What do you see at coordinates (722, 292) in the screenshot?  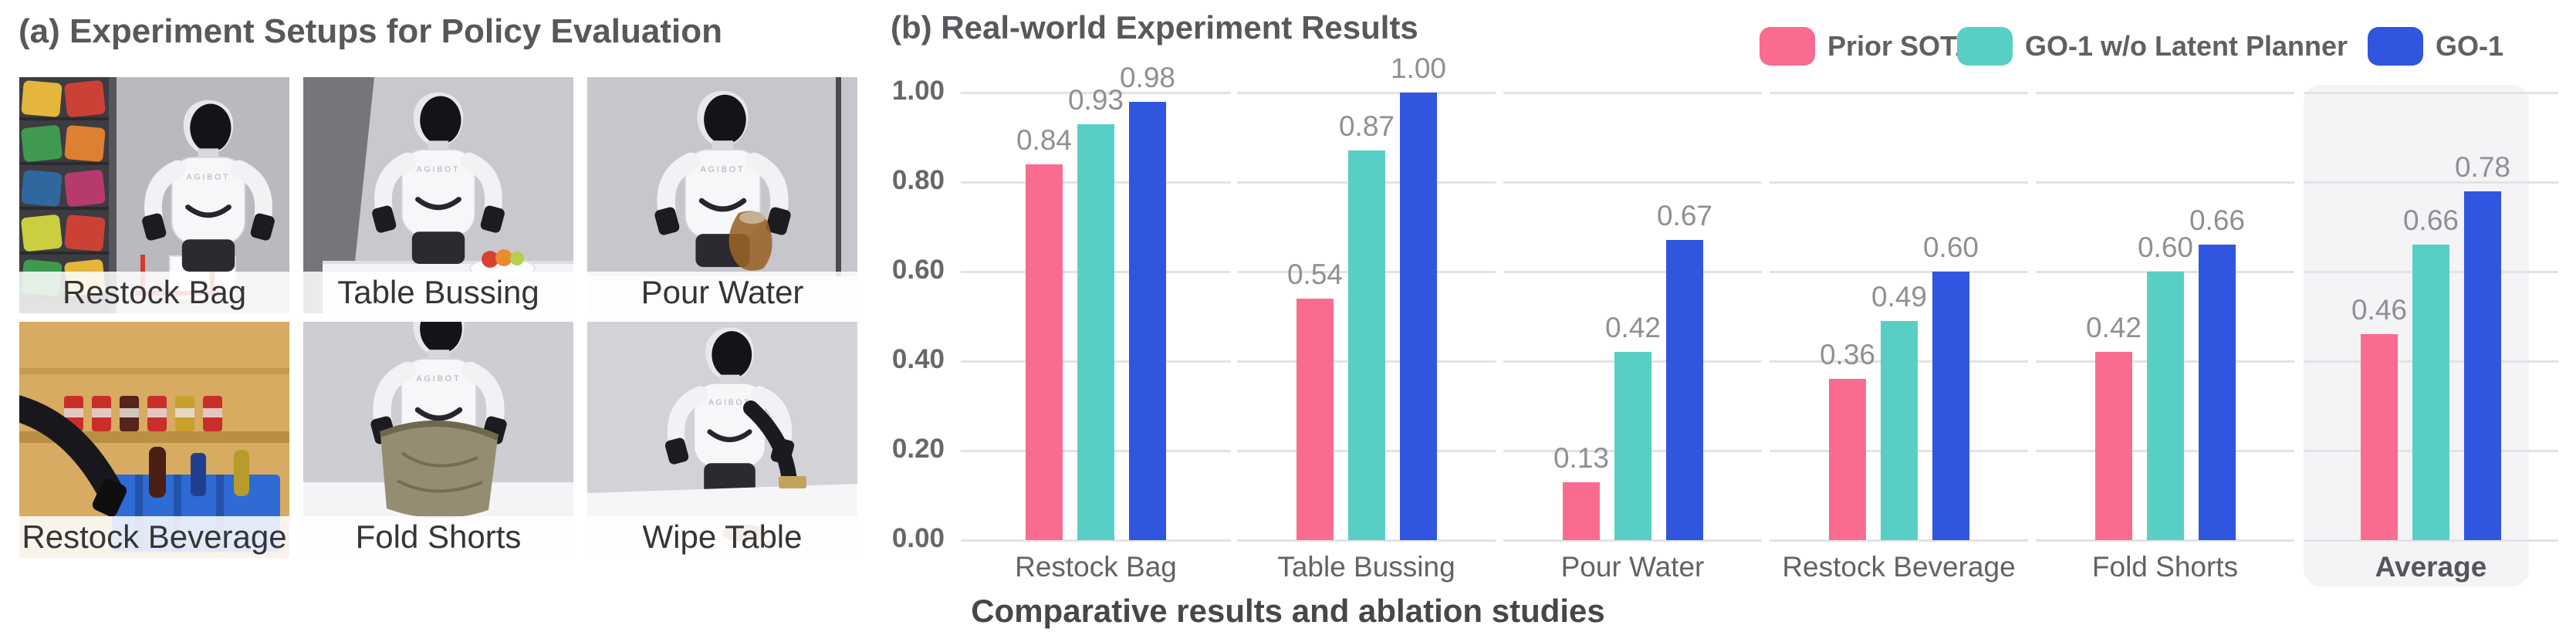 I see `setup-label: Pour Water` at bounding box center [722, 292].